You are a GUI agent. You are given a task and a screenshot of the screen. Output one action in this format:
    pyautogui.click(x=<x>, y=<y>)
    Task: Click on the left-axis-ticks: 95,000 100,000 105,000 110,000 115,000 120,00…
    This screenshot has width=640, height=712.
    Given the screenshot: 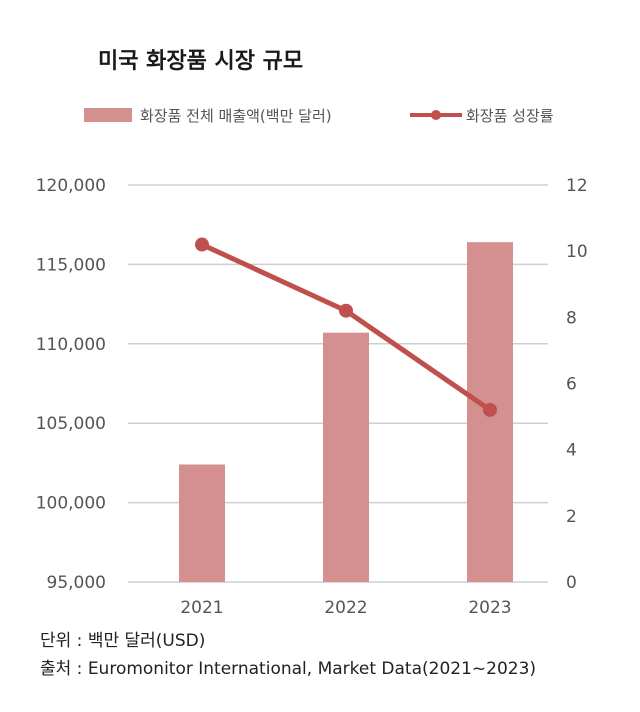 What is the action you would take?
    pyautogui.click(x=71, y=384)
    